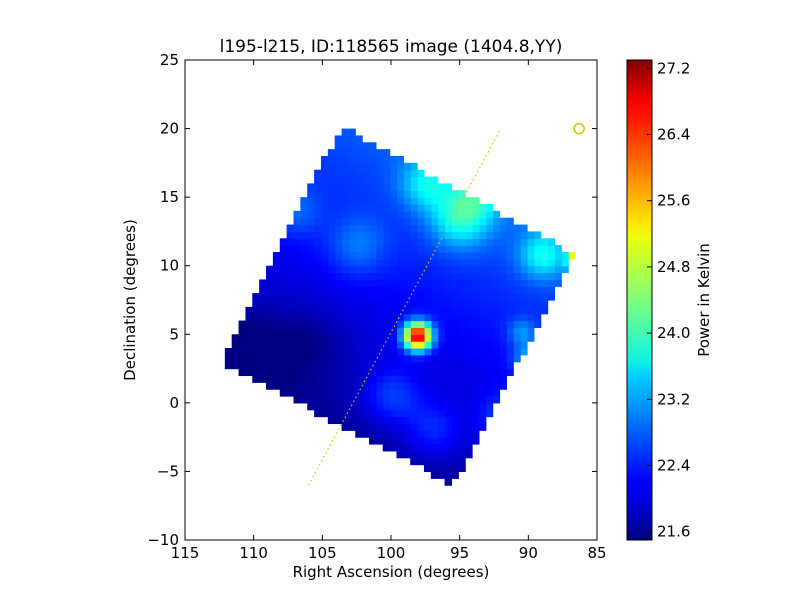  What do you see at coordinates (673, 466) in the screenshot?
I see `colorbar-tick-label: 22.4` at bounding box center [673, 466].